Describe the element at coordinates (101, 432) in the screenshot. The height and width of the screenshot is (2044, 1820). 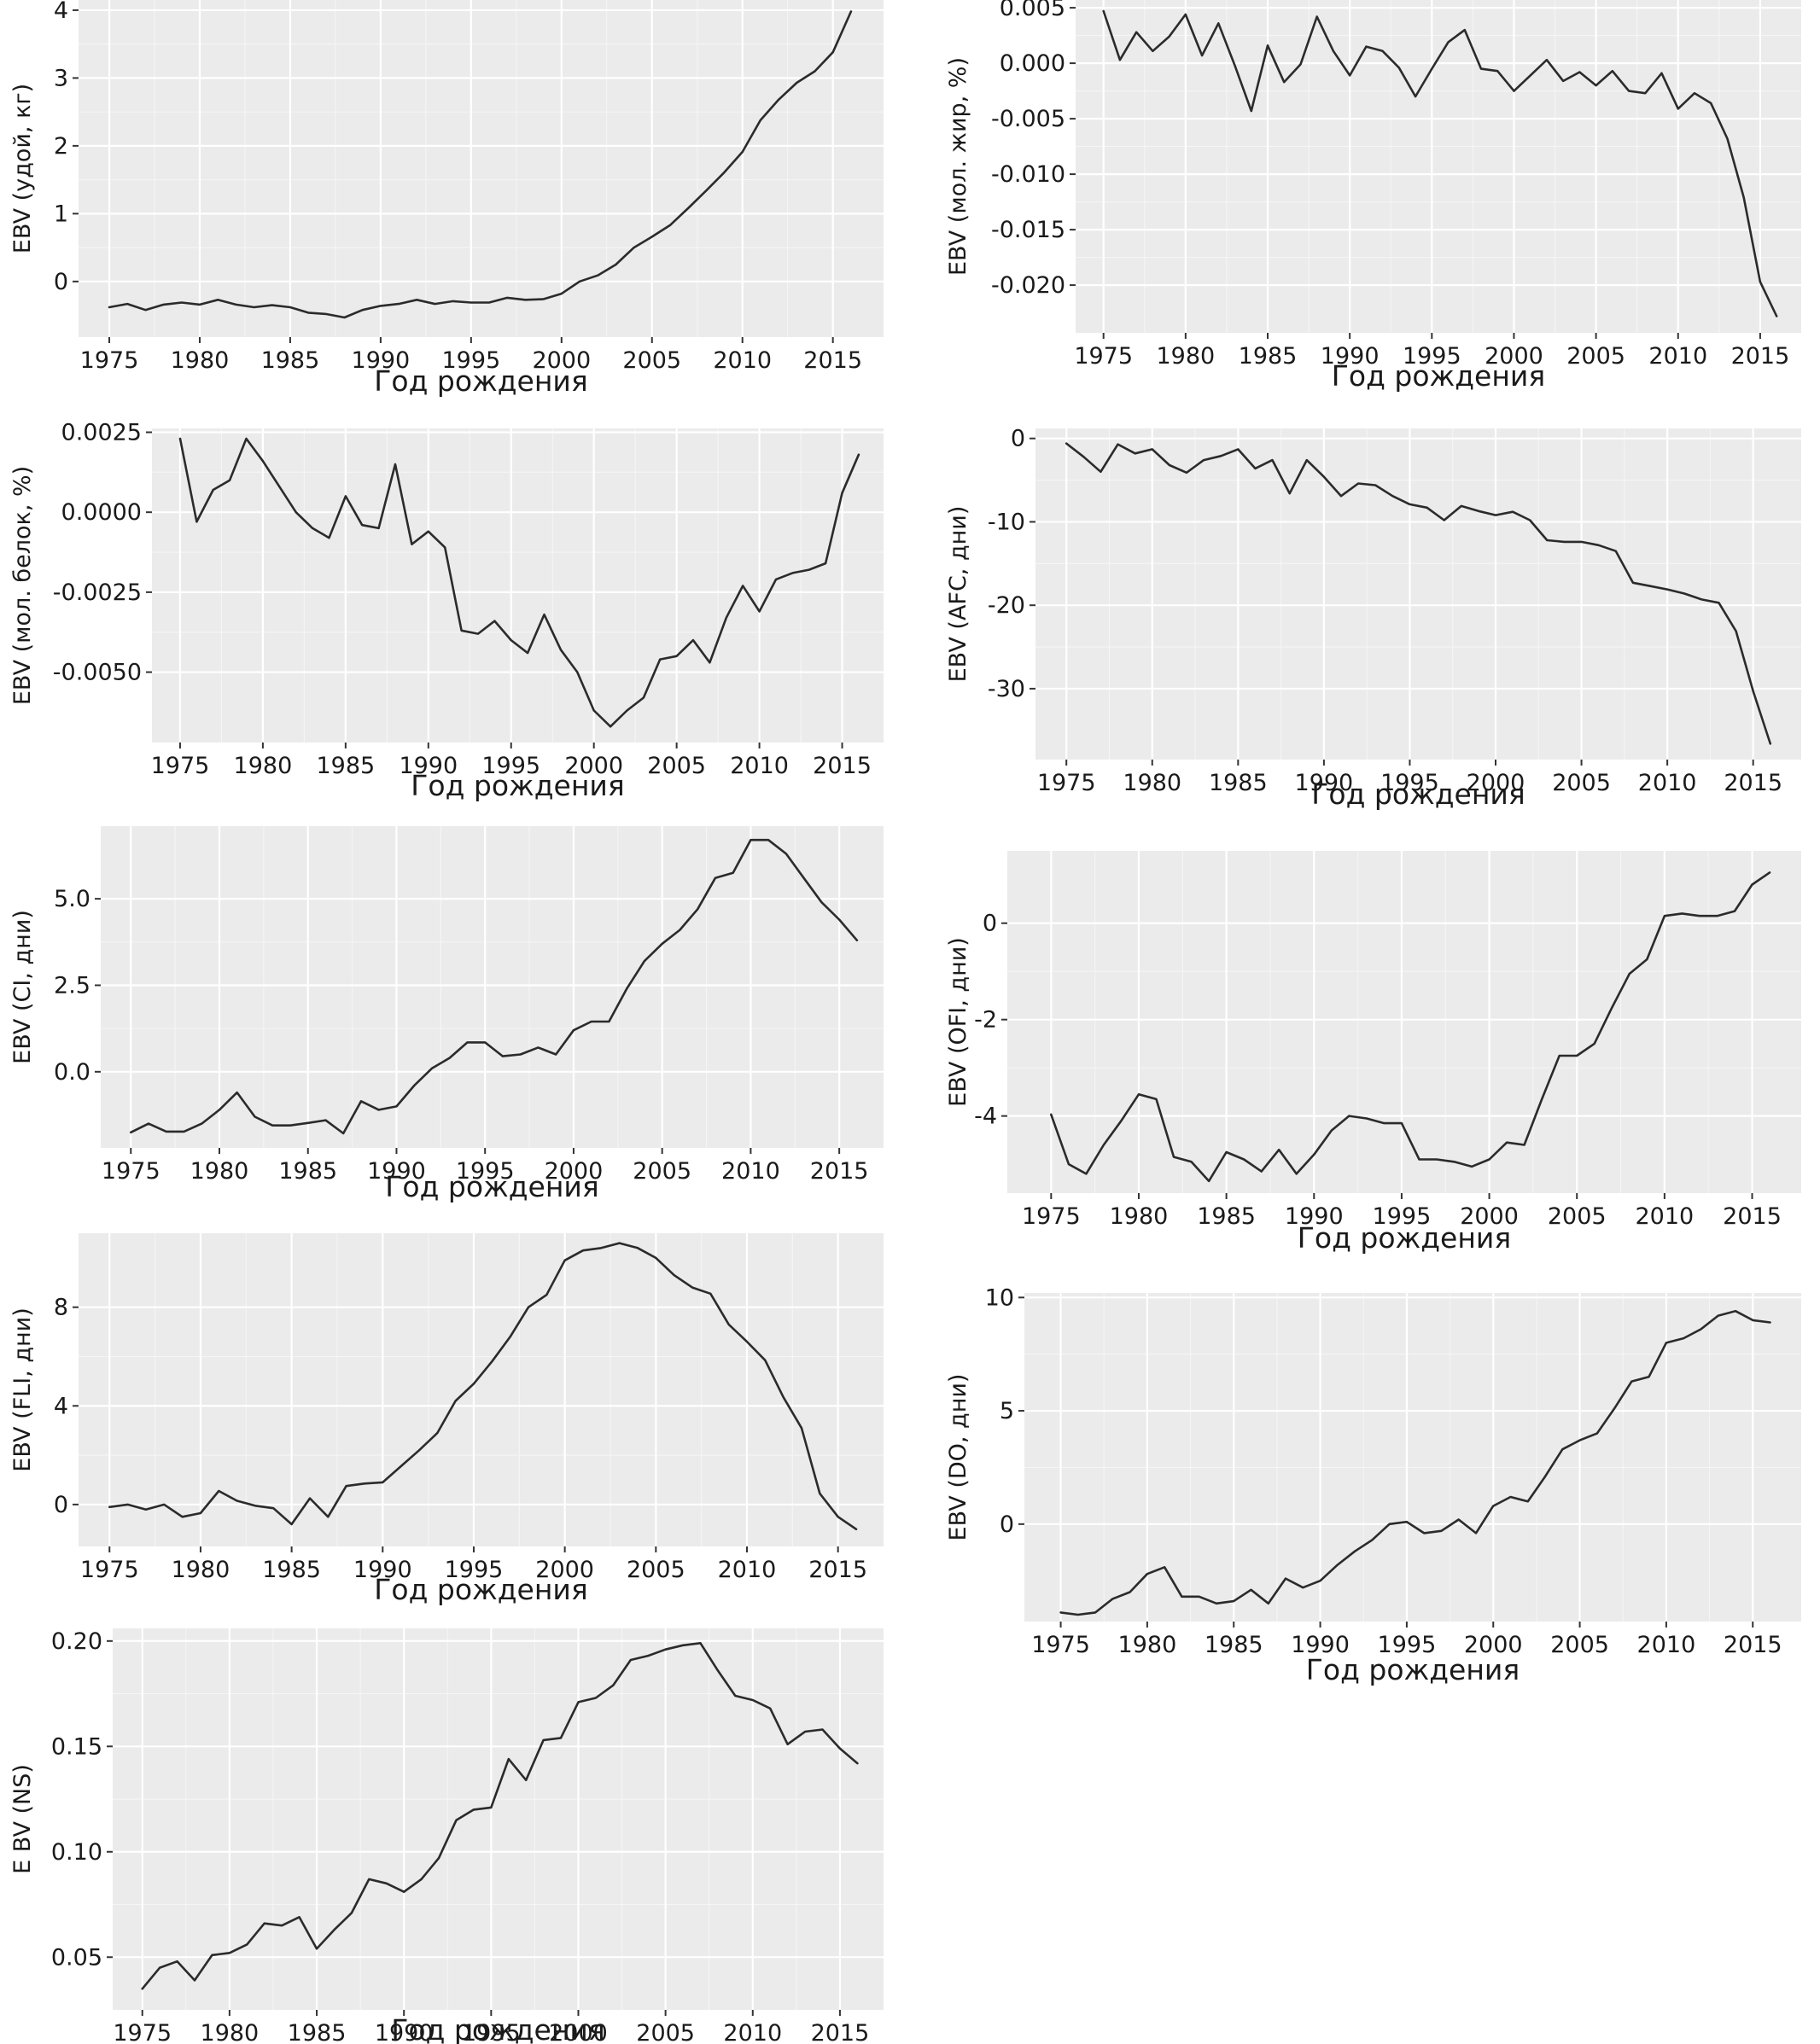
I see `y-tick-label: 0.0025` at that location.